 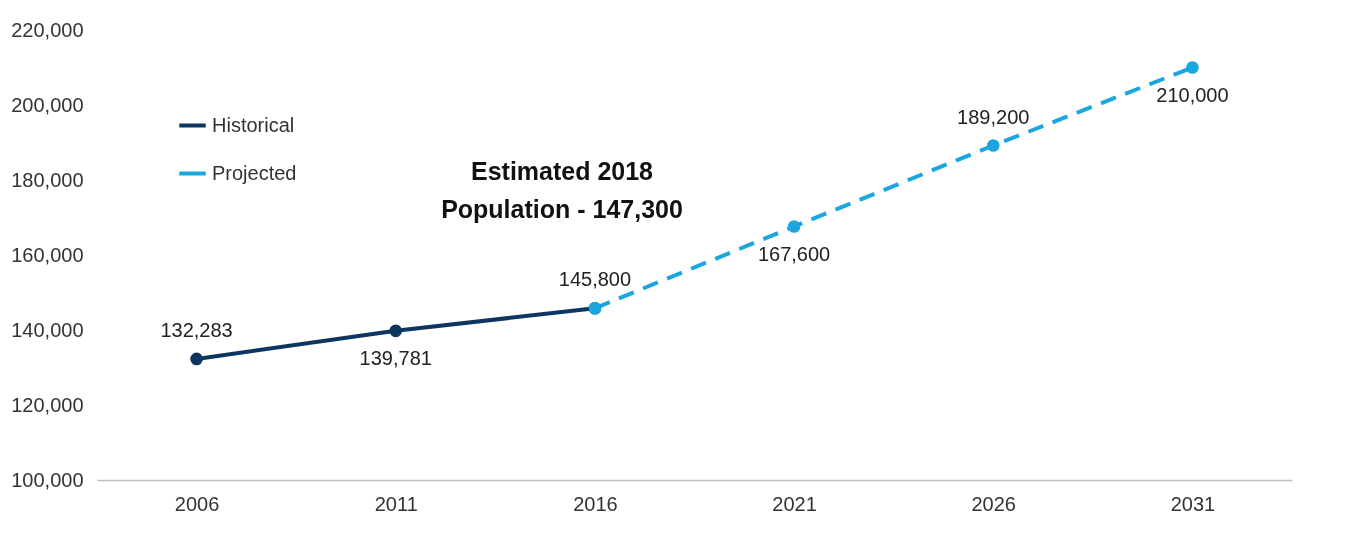 I want to click on x-tick-label: 2011, so click(x=396, y=503).